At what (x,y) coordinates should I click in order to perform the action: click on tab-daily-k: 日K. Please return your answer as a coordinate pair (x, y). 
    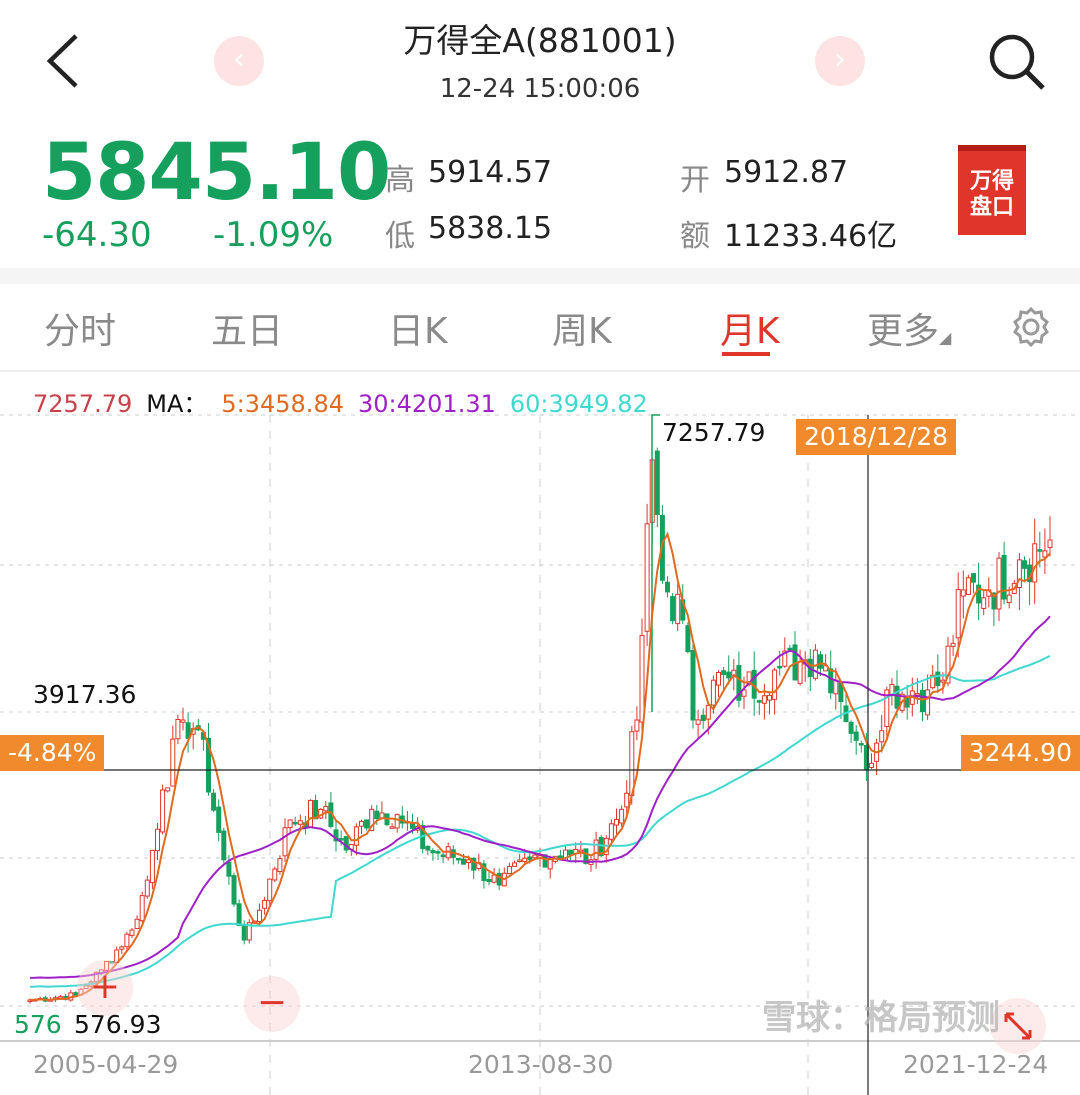
    Looking at the image, I should click on (418, 331).